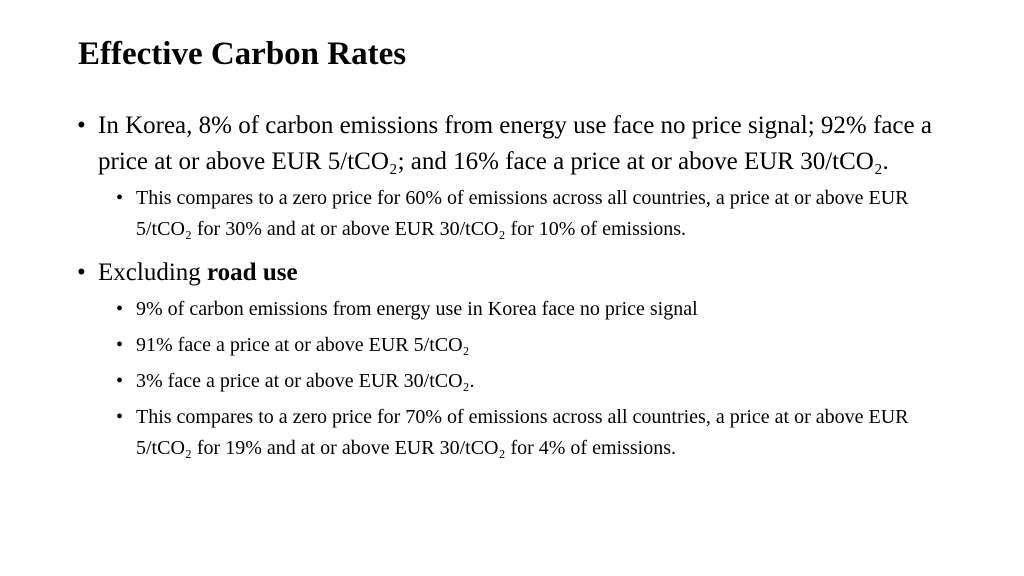  What do you see at coordinates (305, 381) in the screenshot?
I see `sub-bullet-text: 3% face a price at or above EUR 30/tCO₂.` at bounding box center [305, 381].